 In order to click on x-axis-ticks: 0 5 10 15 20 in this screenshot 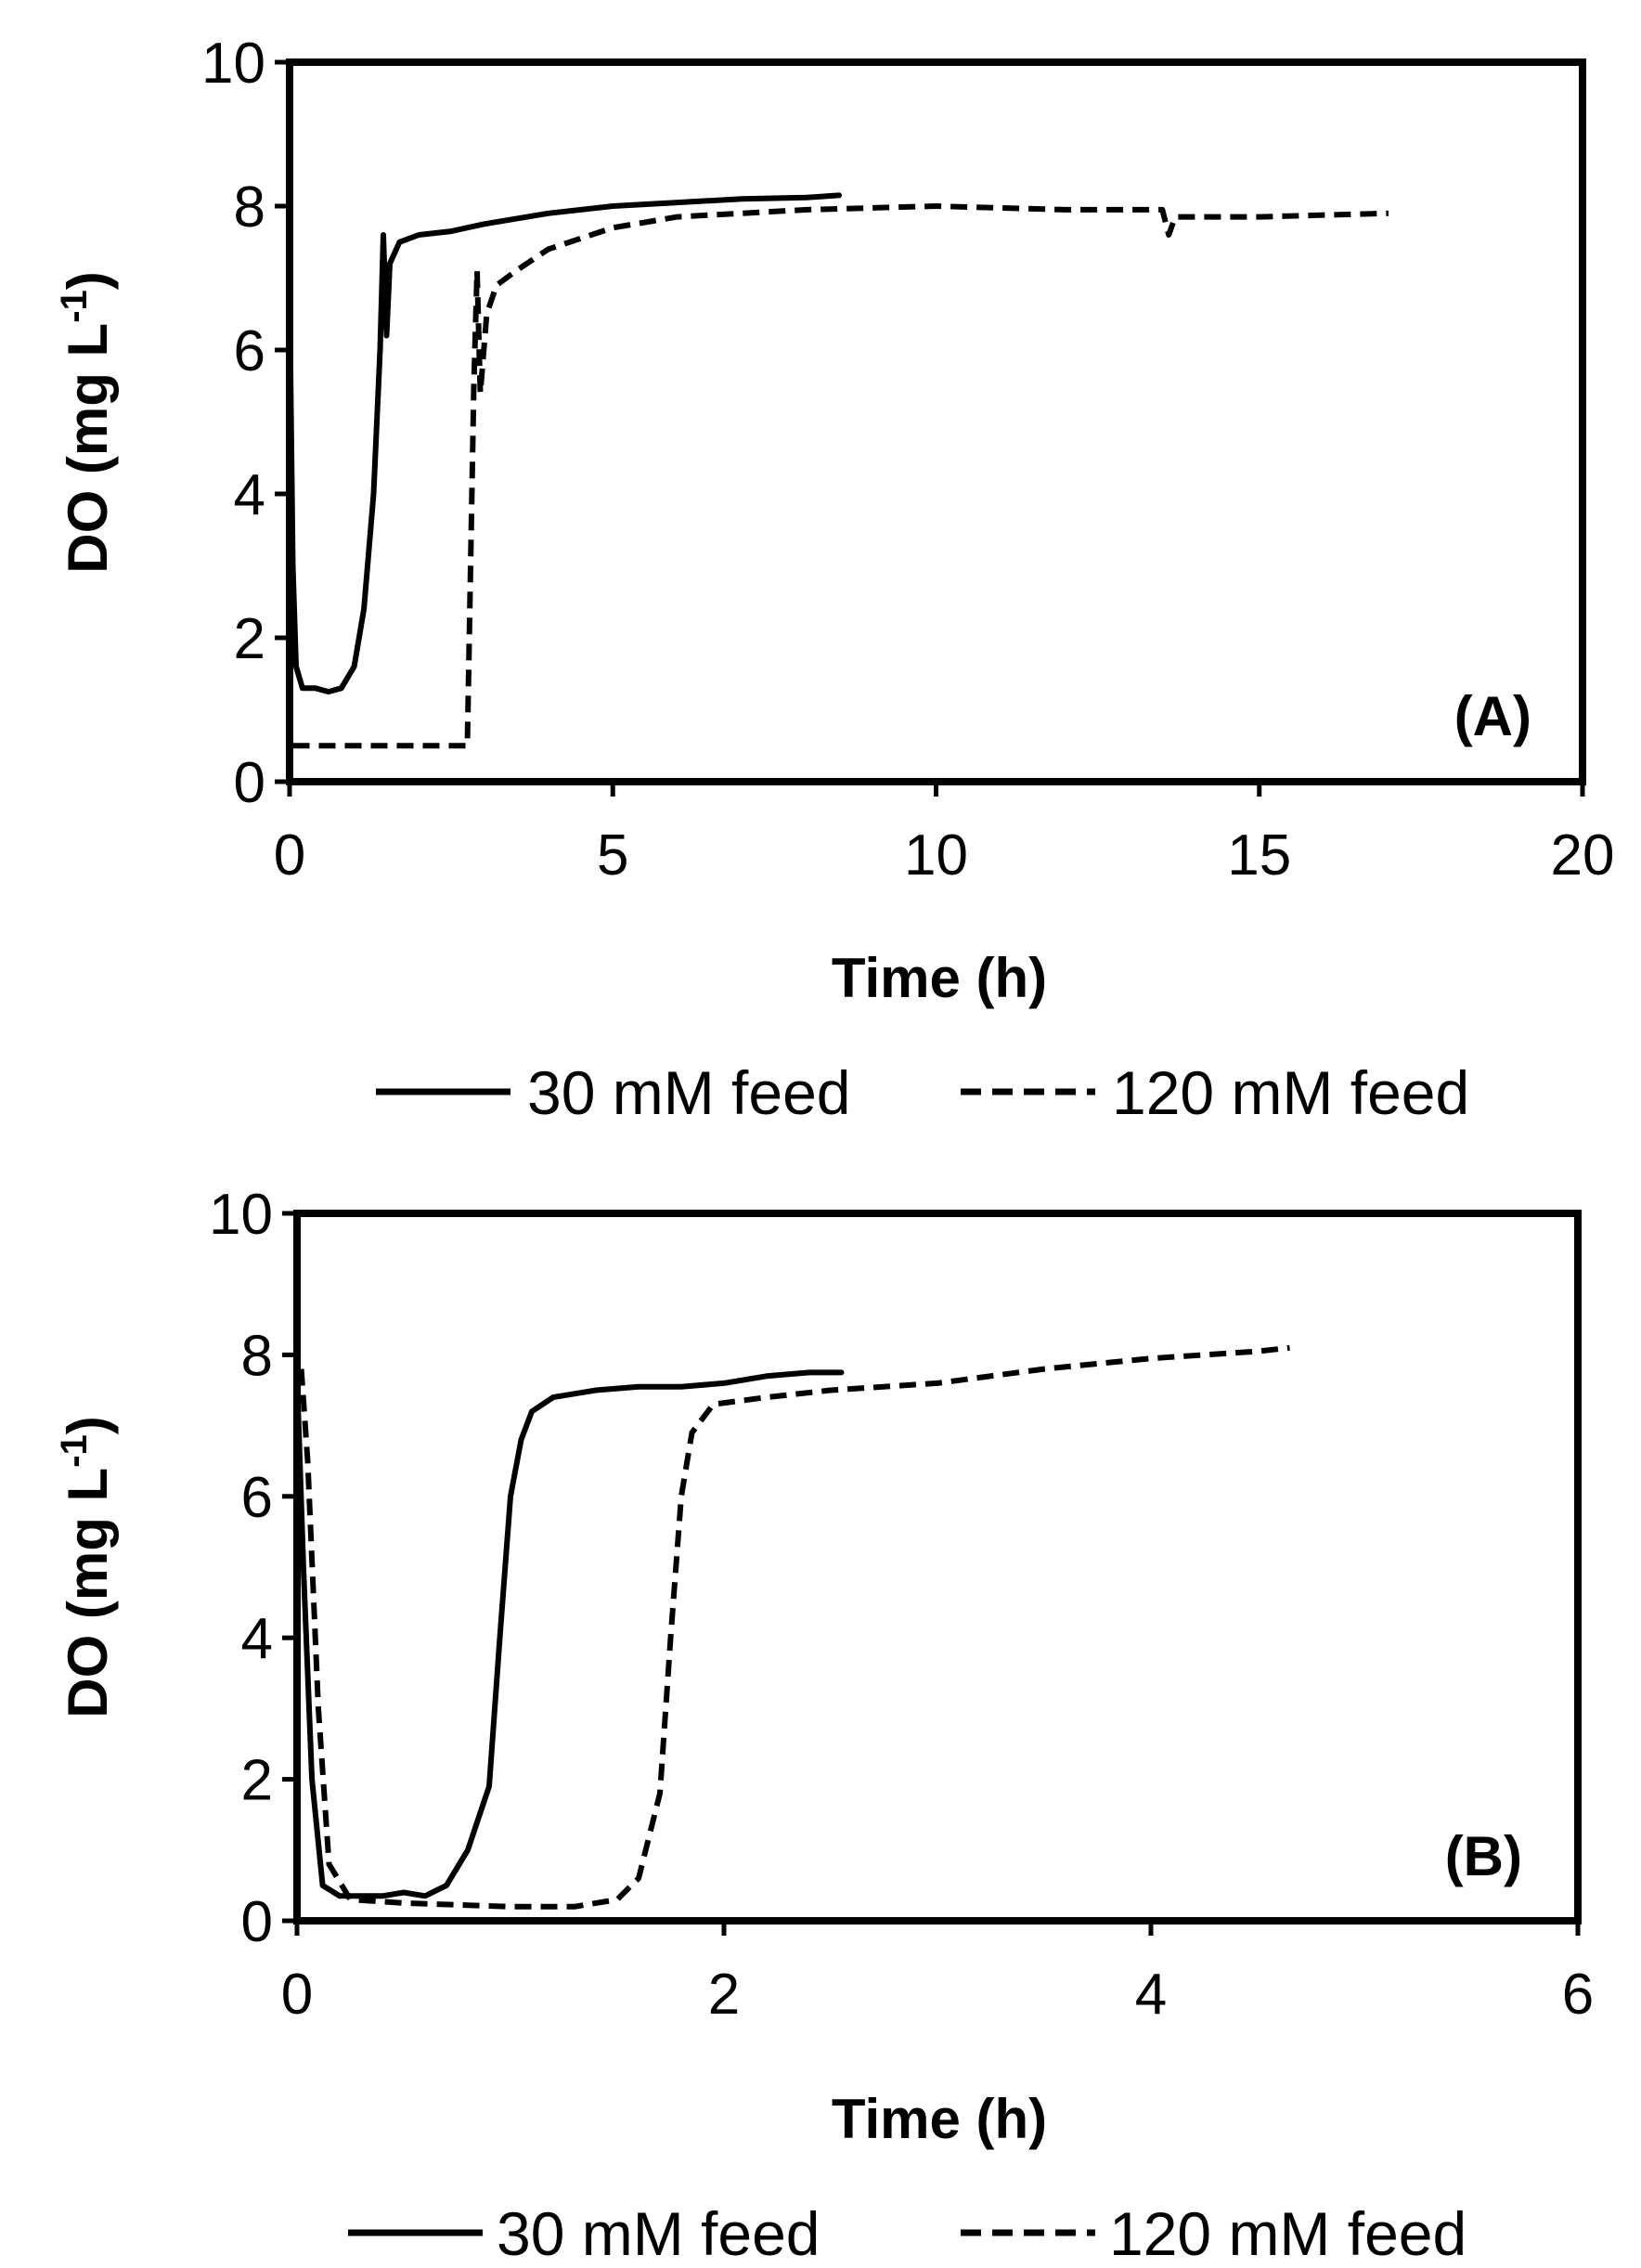, I will do `click(944, 835)`.